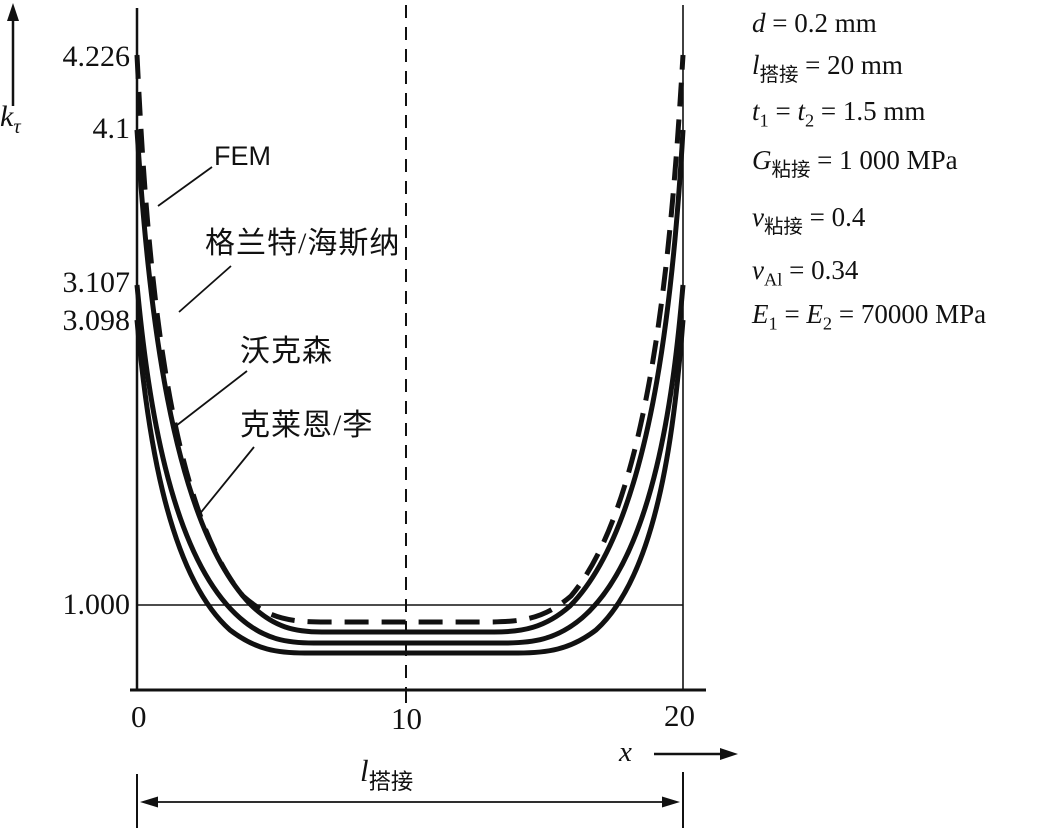 The height and width of the screenshot is (828, 1051). I want to click on y-axis-title-sub: τ, so click(17, 127).